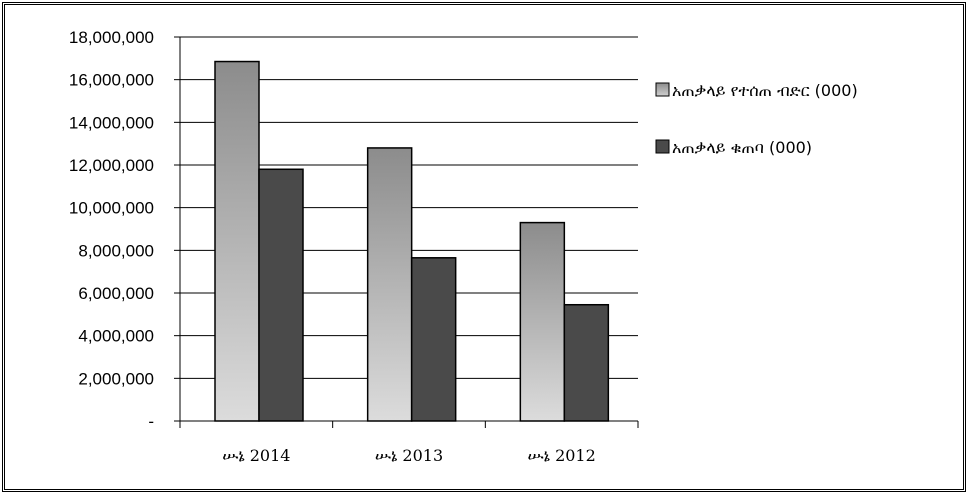 The height and width of the screenshot is (498, 972). I want to click on y-tick-label: 4,000,000, so click(116, 336).